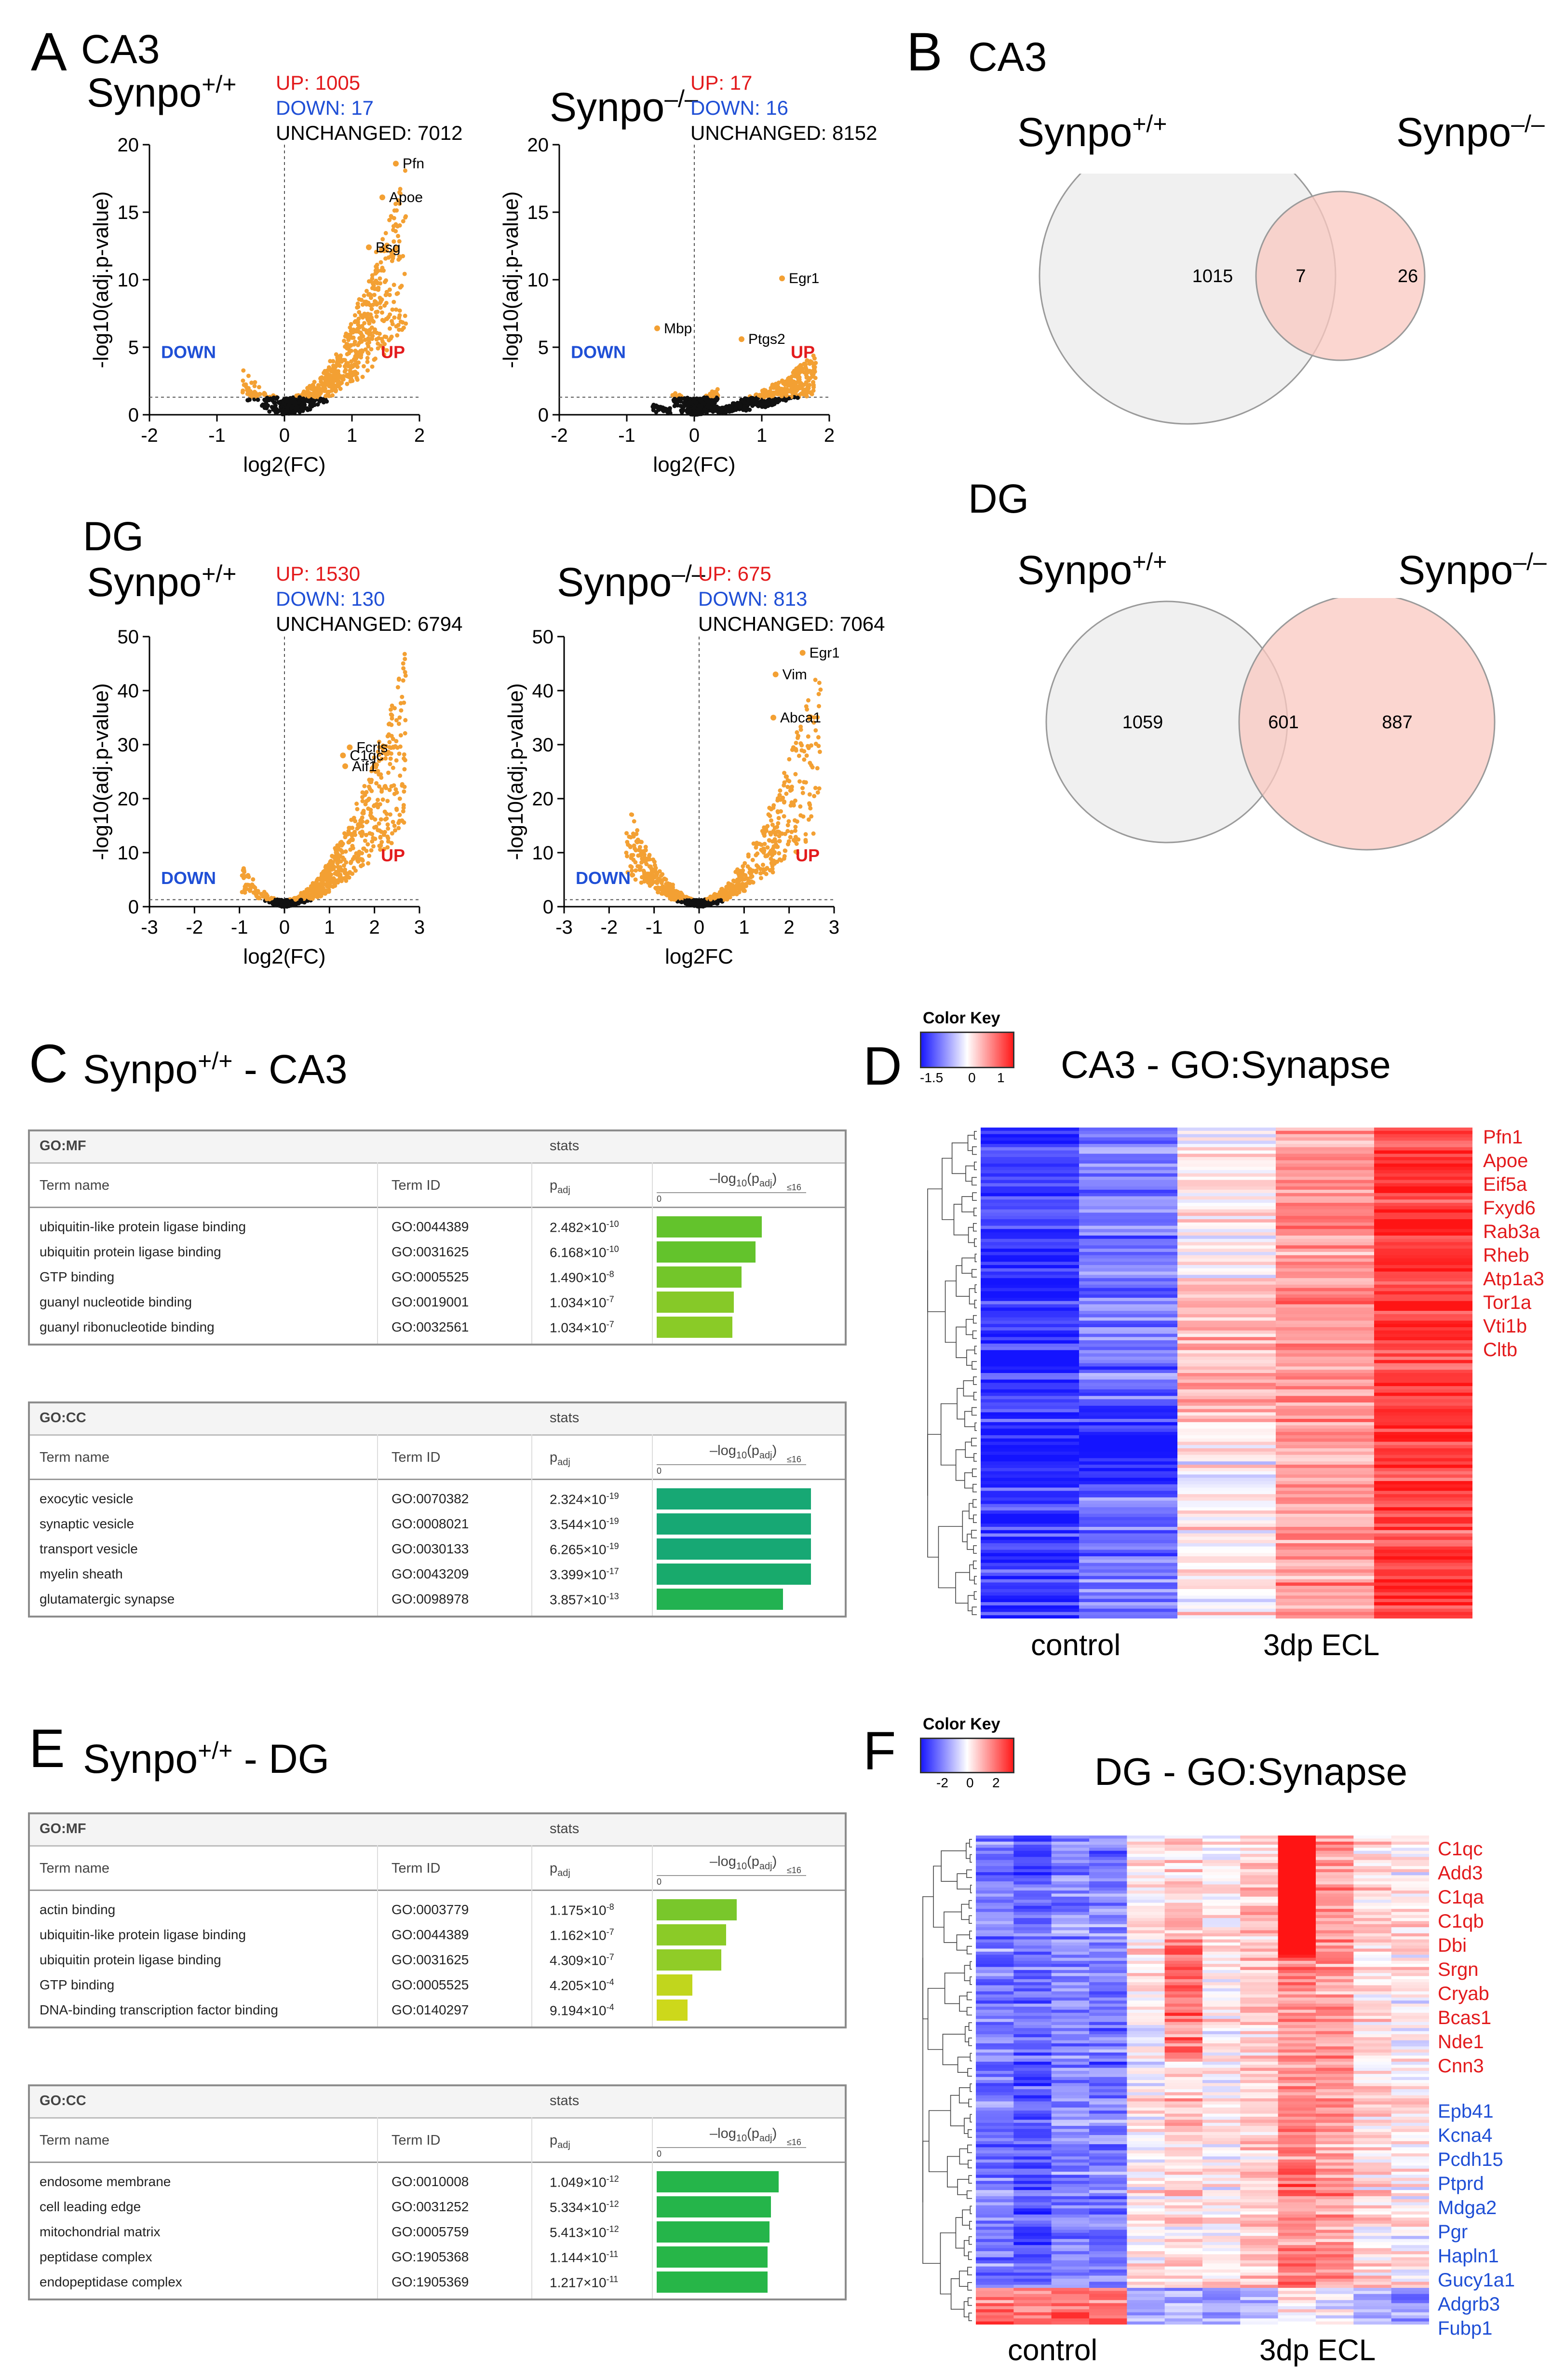 The width and height of the screenshot is (1566, 2380). Describe the element at coordinates (1226, 1064) in the screenshot. I see `heatmap-d-title: CA3 - GO:Synapse` at that location.